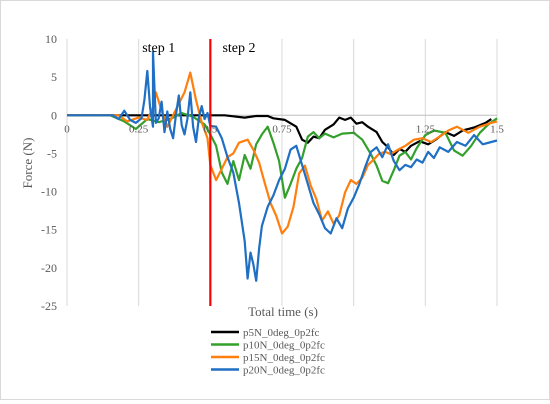 The image size is (550, 404). I want to click on y-tick-label: -25, so click(49, 306).